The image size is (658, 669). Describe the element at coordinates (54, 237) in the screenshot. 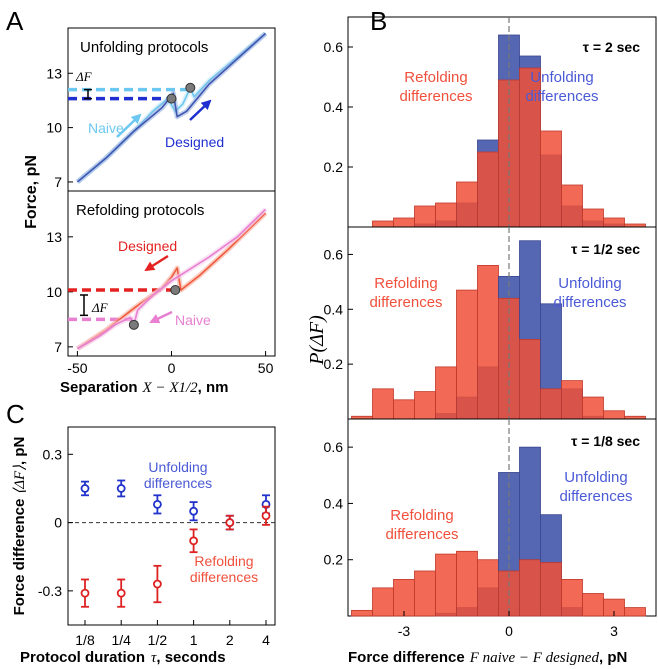

I see `y-tick-label: 13` at that location.